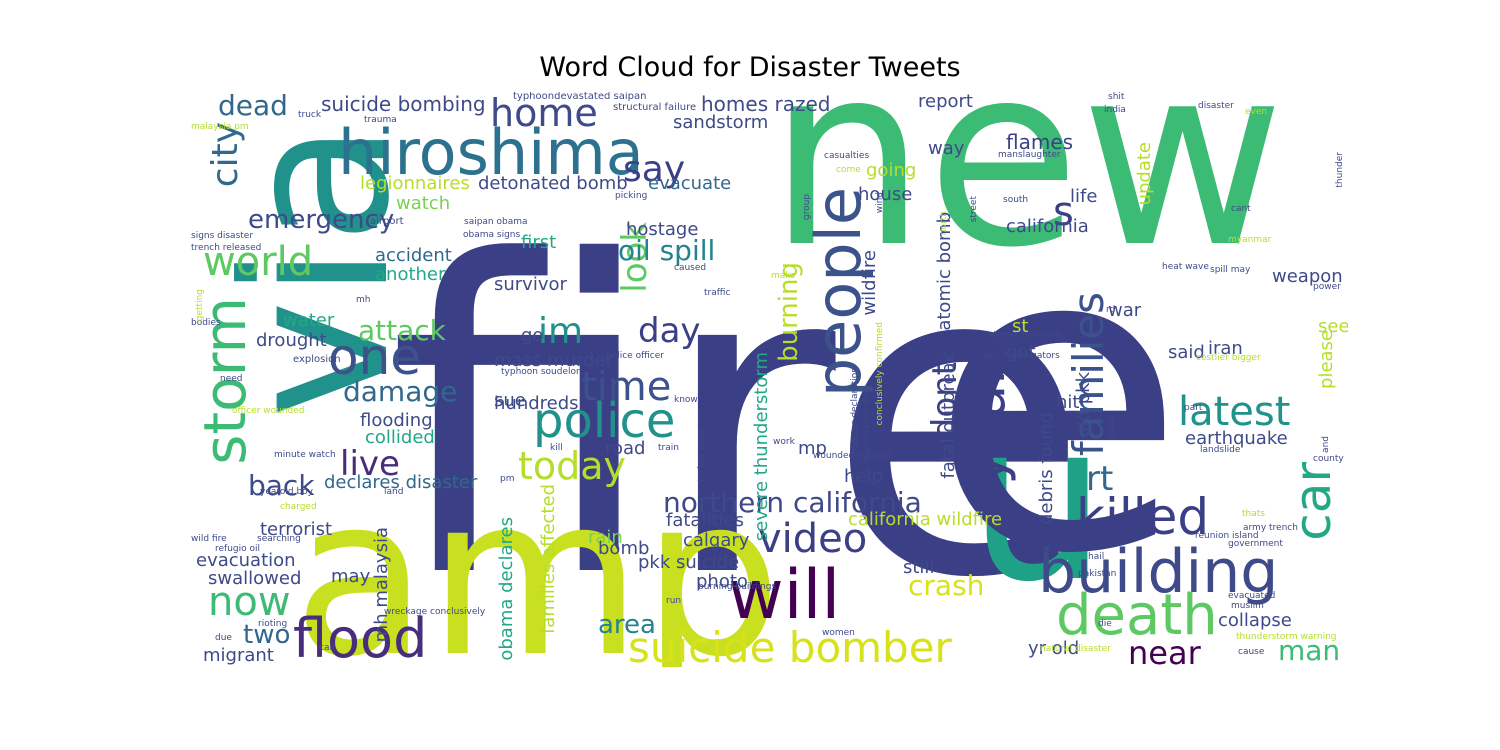  I want to click on word: spill may, so click(1230, 270).